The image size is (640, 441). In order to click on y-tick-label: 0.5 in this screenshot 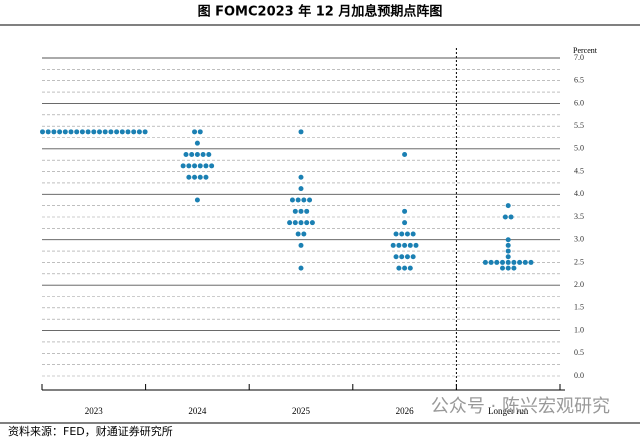, I will do `click(579, 352)`.